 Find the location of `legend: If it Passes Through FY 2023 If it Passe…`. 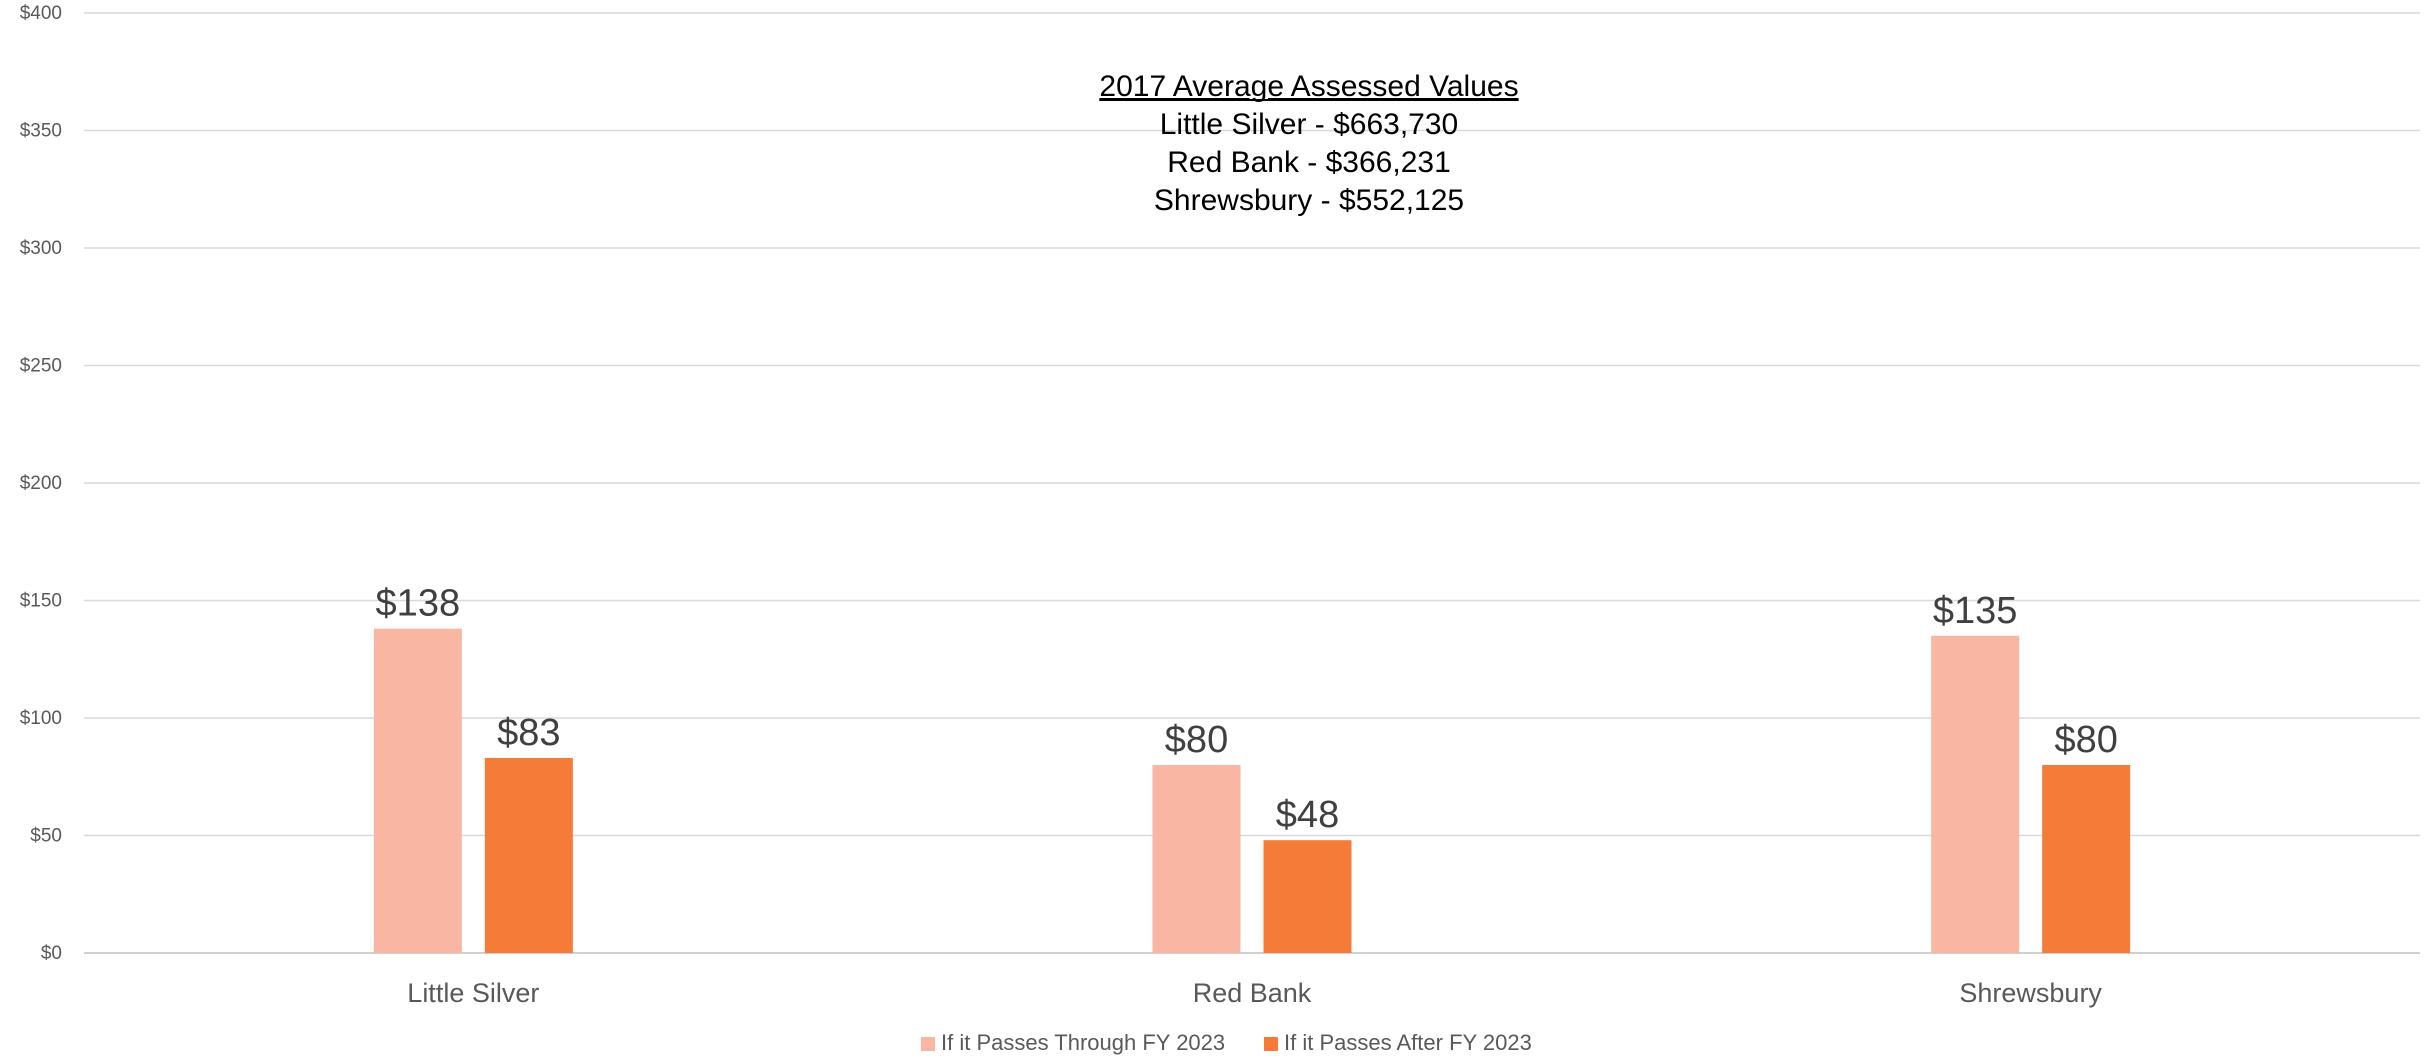

legend: If it Passes Through FY 2023 If it Passe… is located at coordinates (1226, 1042).